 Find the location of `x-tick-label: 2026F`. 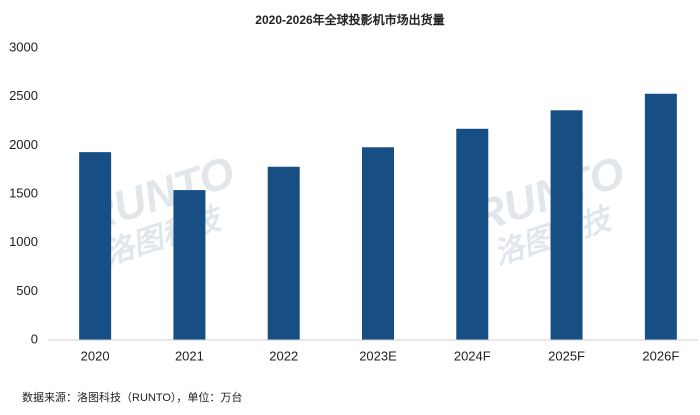

x-tick-label: 2026F is located at coordinates (660, 355).